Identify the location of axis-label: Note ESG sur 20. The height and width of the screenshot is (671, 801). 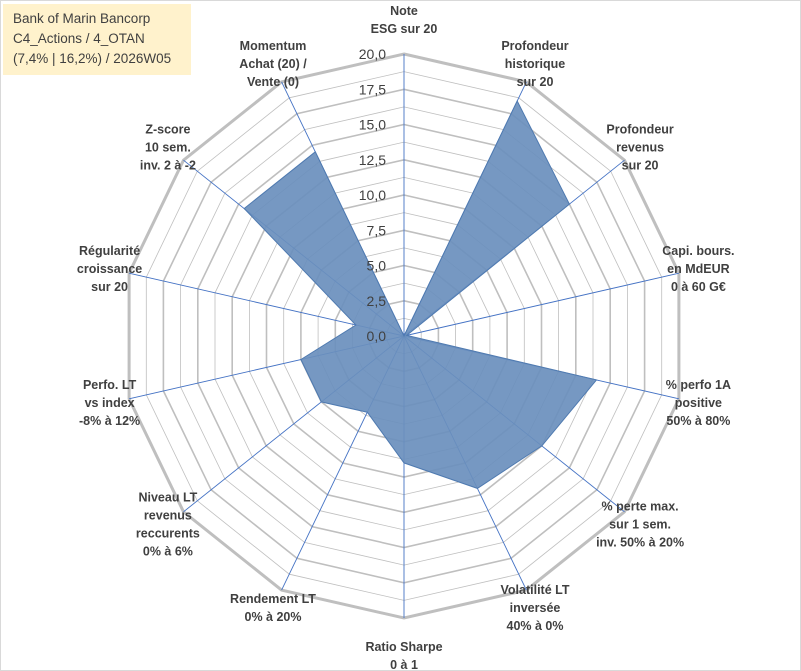
(404, 20).